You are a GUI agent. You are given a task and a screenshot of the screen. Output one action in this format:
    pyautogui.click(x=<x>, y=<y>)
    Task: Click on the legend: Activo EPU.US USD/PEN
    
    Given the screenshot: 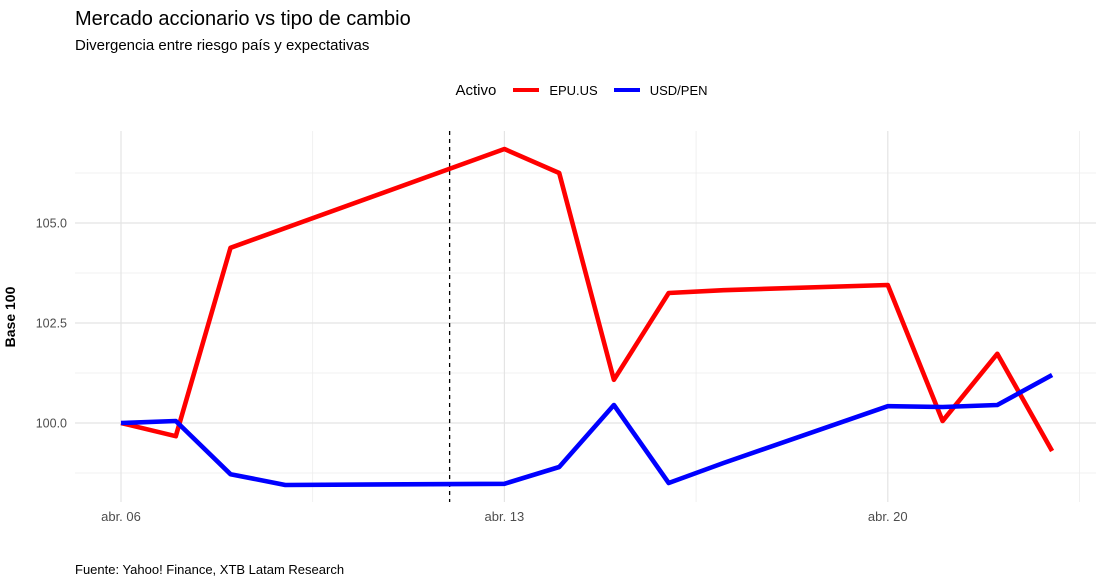 What is the action you would take?
    pyautogui.click(x=585, y=90)
    